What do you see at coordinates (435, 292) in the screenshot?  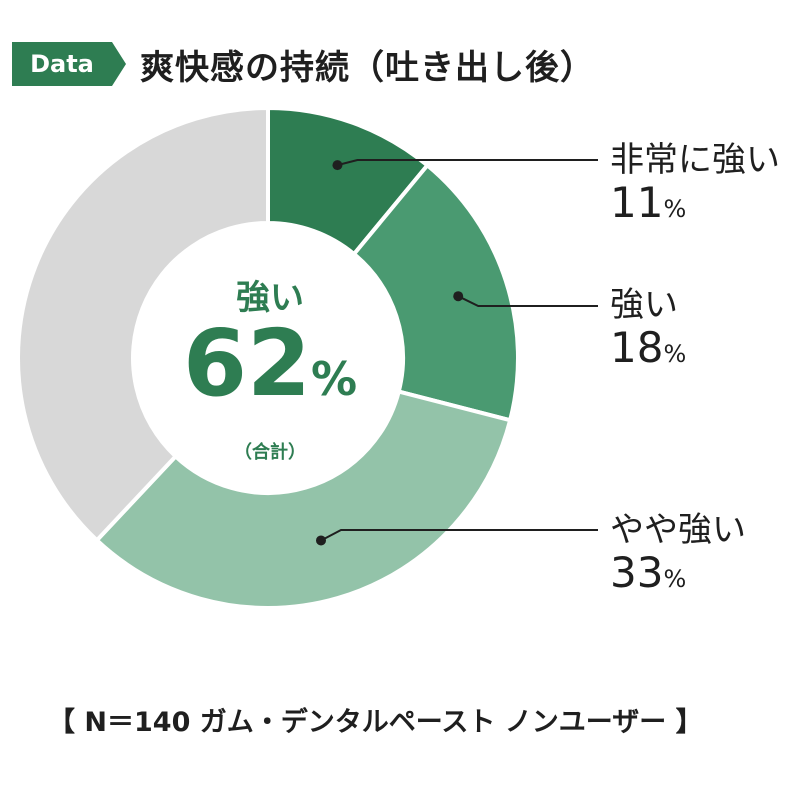 I see `slice-strong` at bounding box center [435, 292].